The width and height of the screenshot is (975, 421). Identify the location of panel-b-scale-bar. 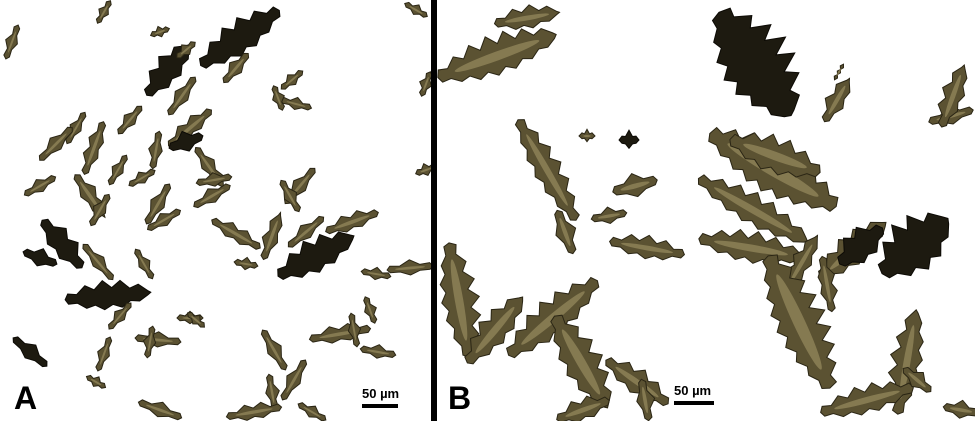
(694, 403).